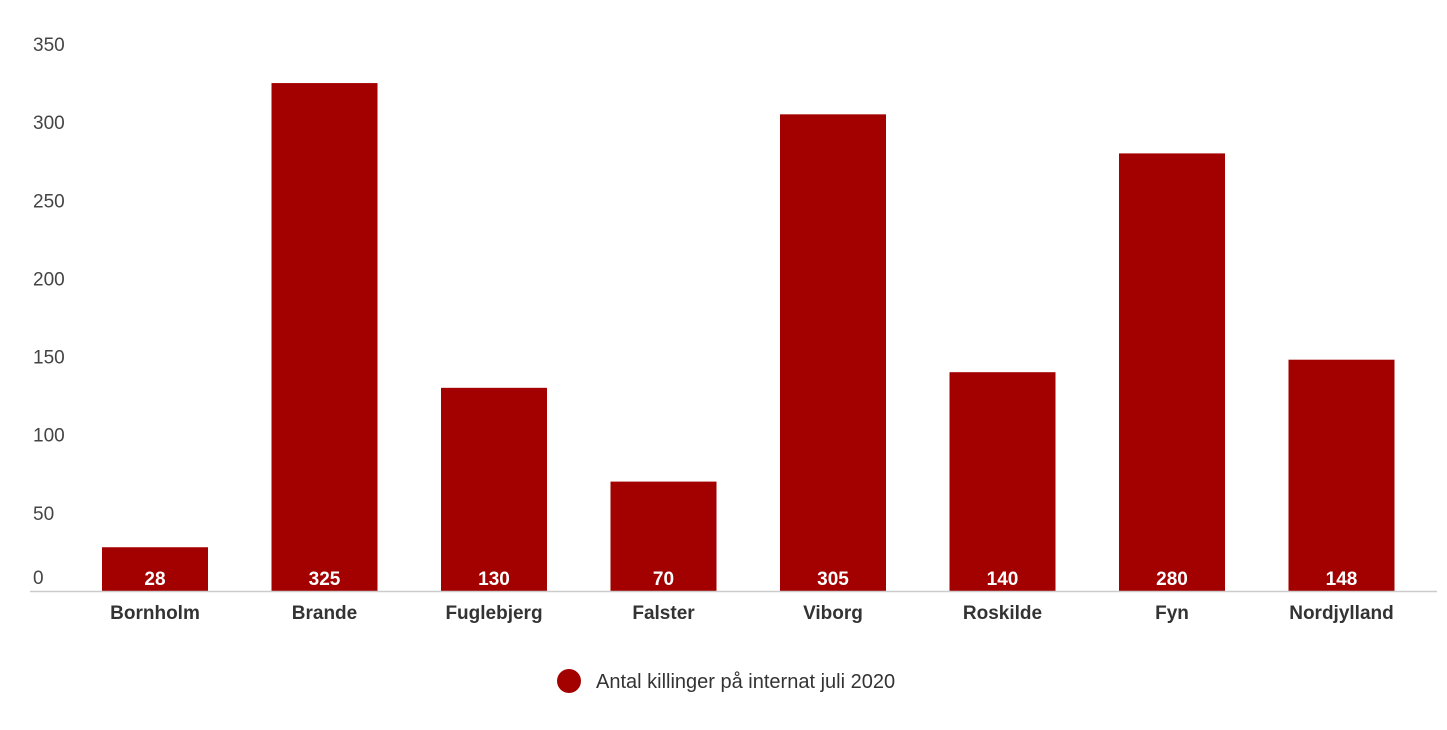  I want to click on y-tick-label: 250, so click(49, 201).